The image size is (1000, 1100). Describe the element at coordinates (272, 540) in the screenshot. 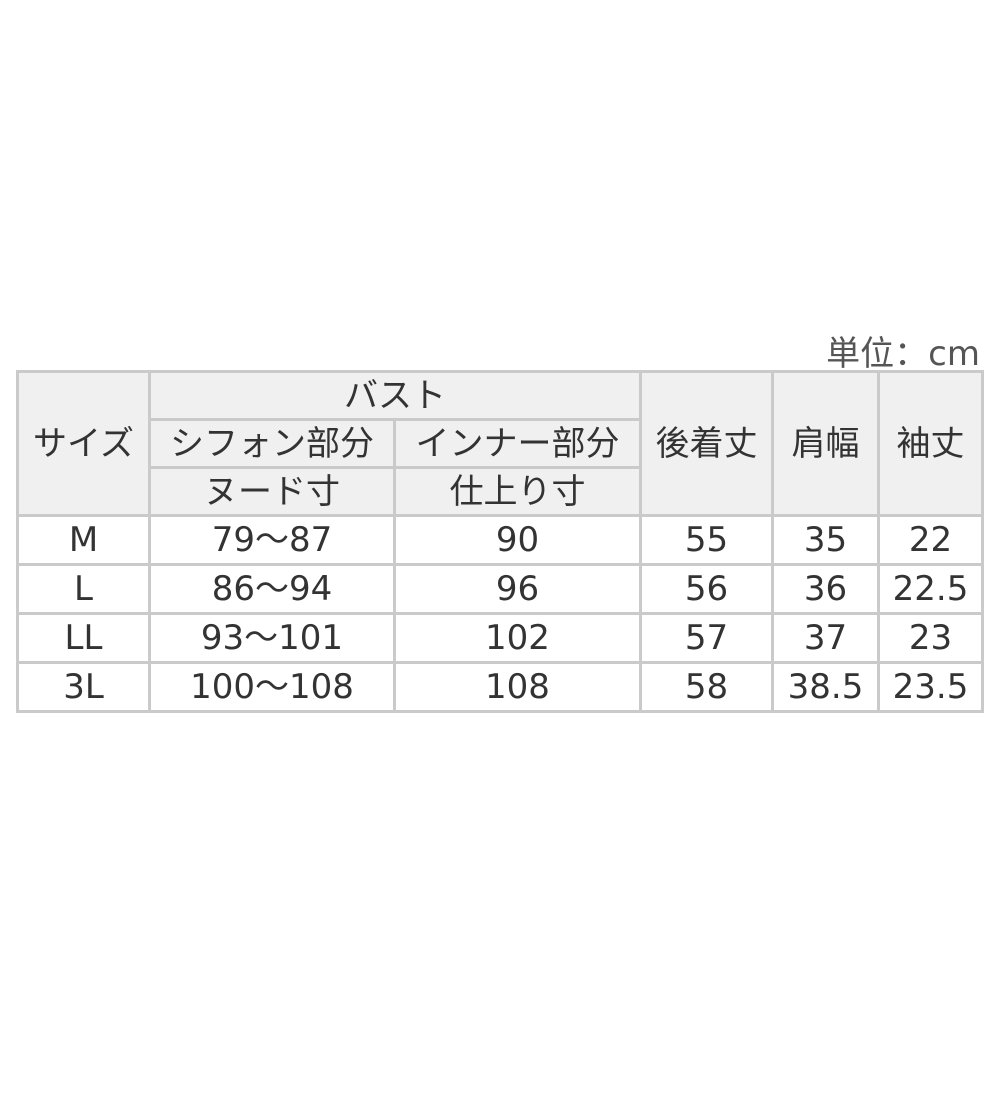

I see `cell-chiffon: 79〜87` at that location.